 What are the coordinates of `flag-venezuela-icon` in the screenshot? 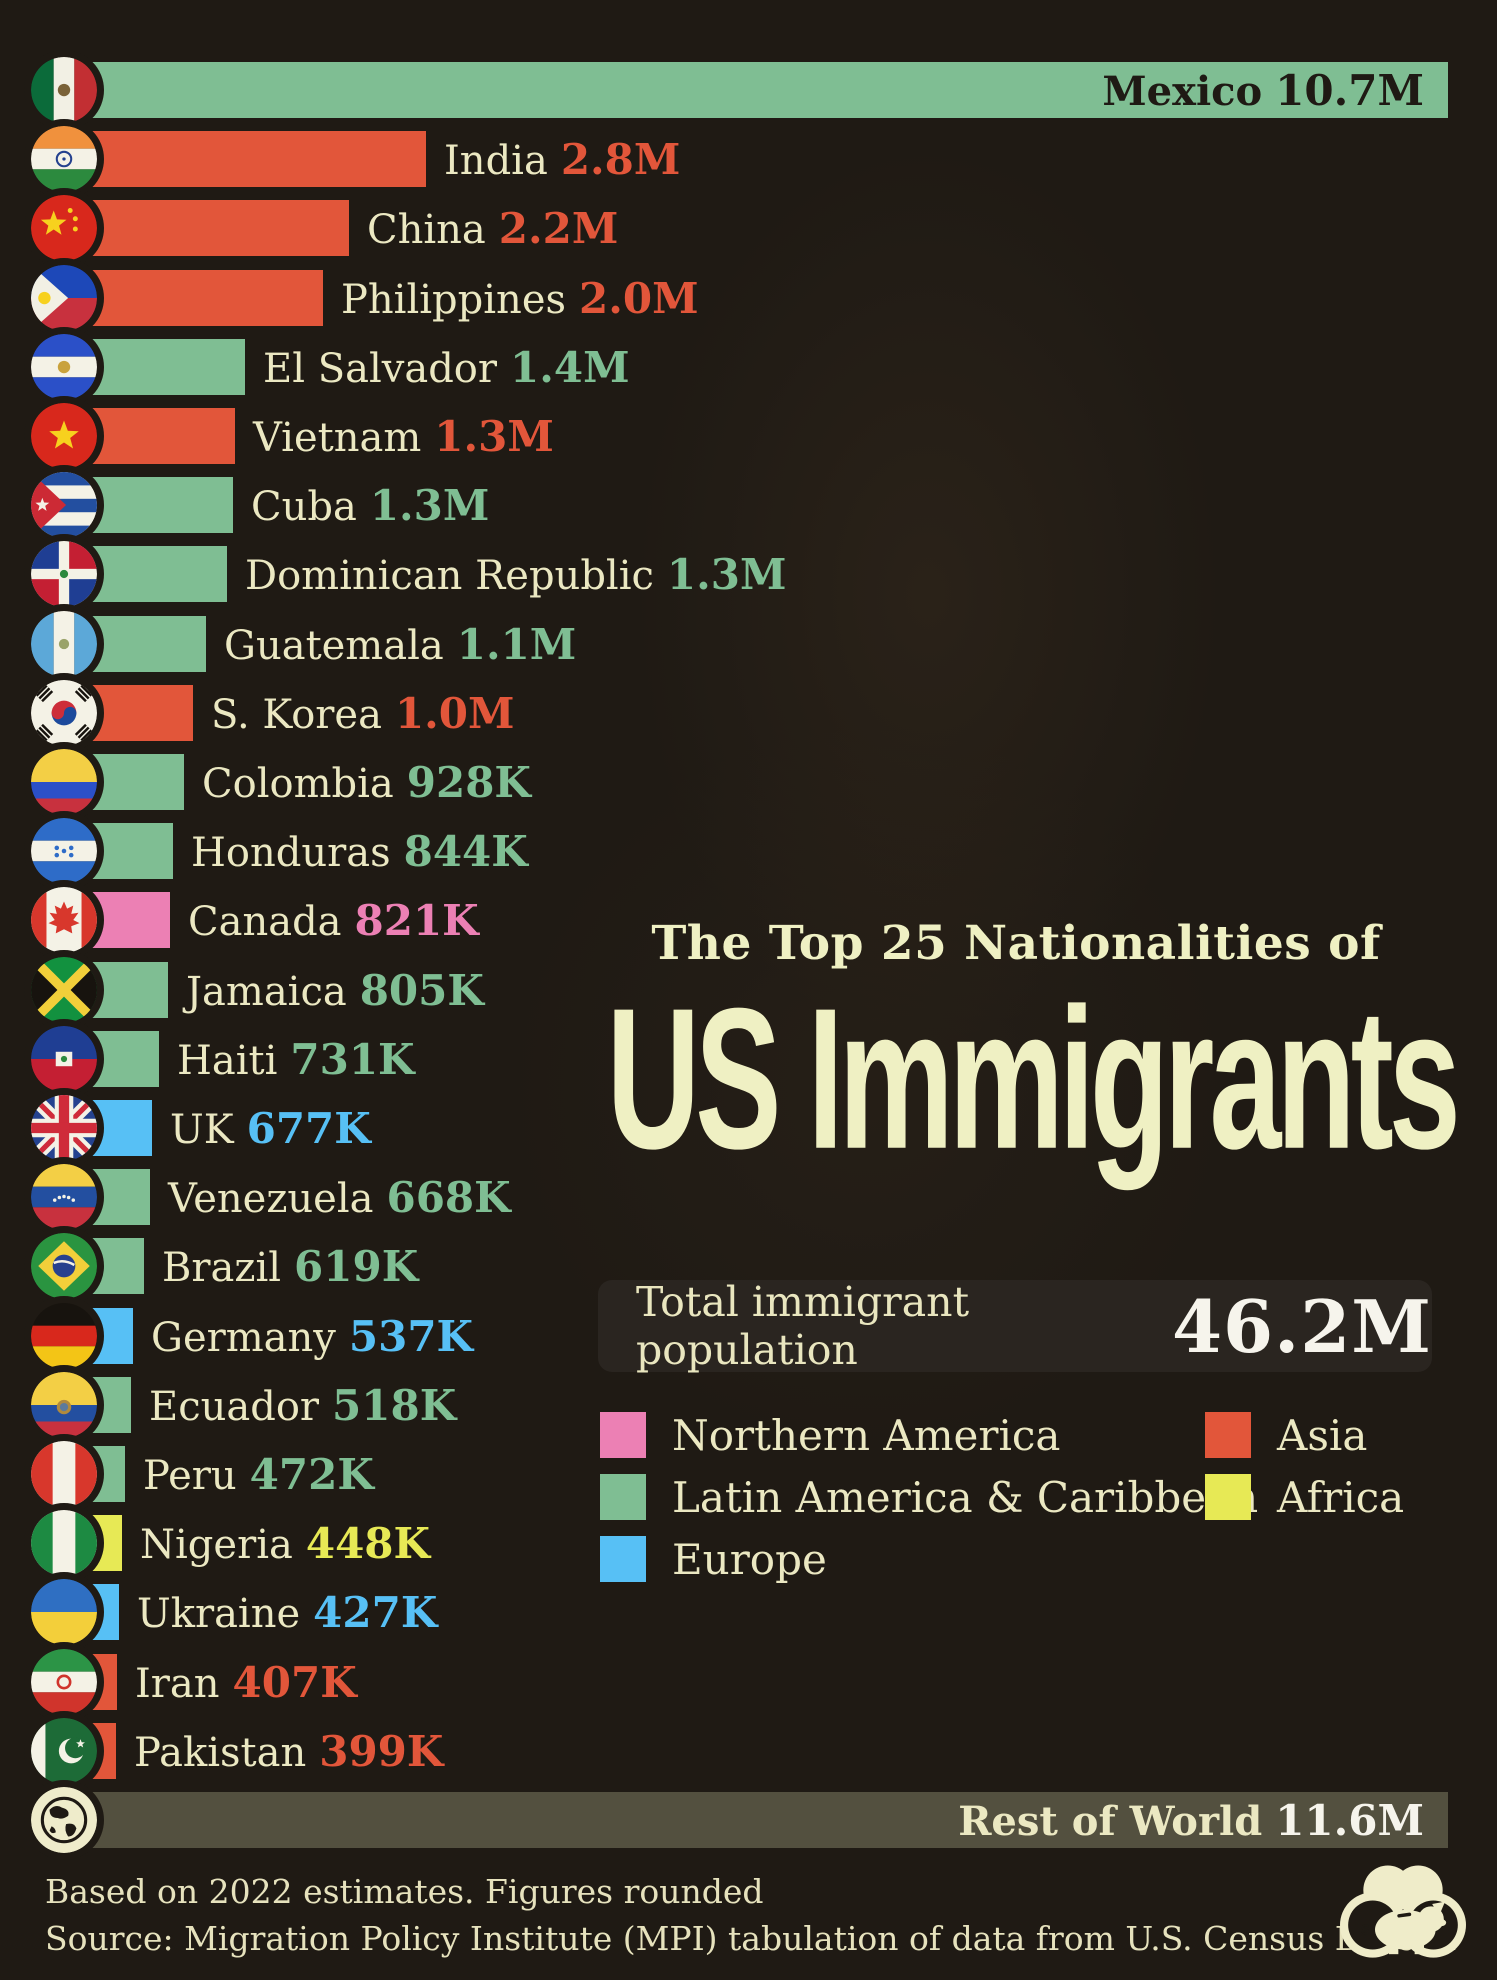 It's located at (64, 1197).